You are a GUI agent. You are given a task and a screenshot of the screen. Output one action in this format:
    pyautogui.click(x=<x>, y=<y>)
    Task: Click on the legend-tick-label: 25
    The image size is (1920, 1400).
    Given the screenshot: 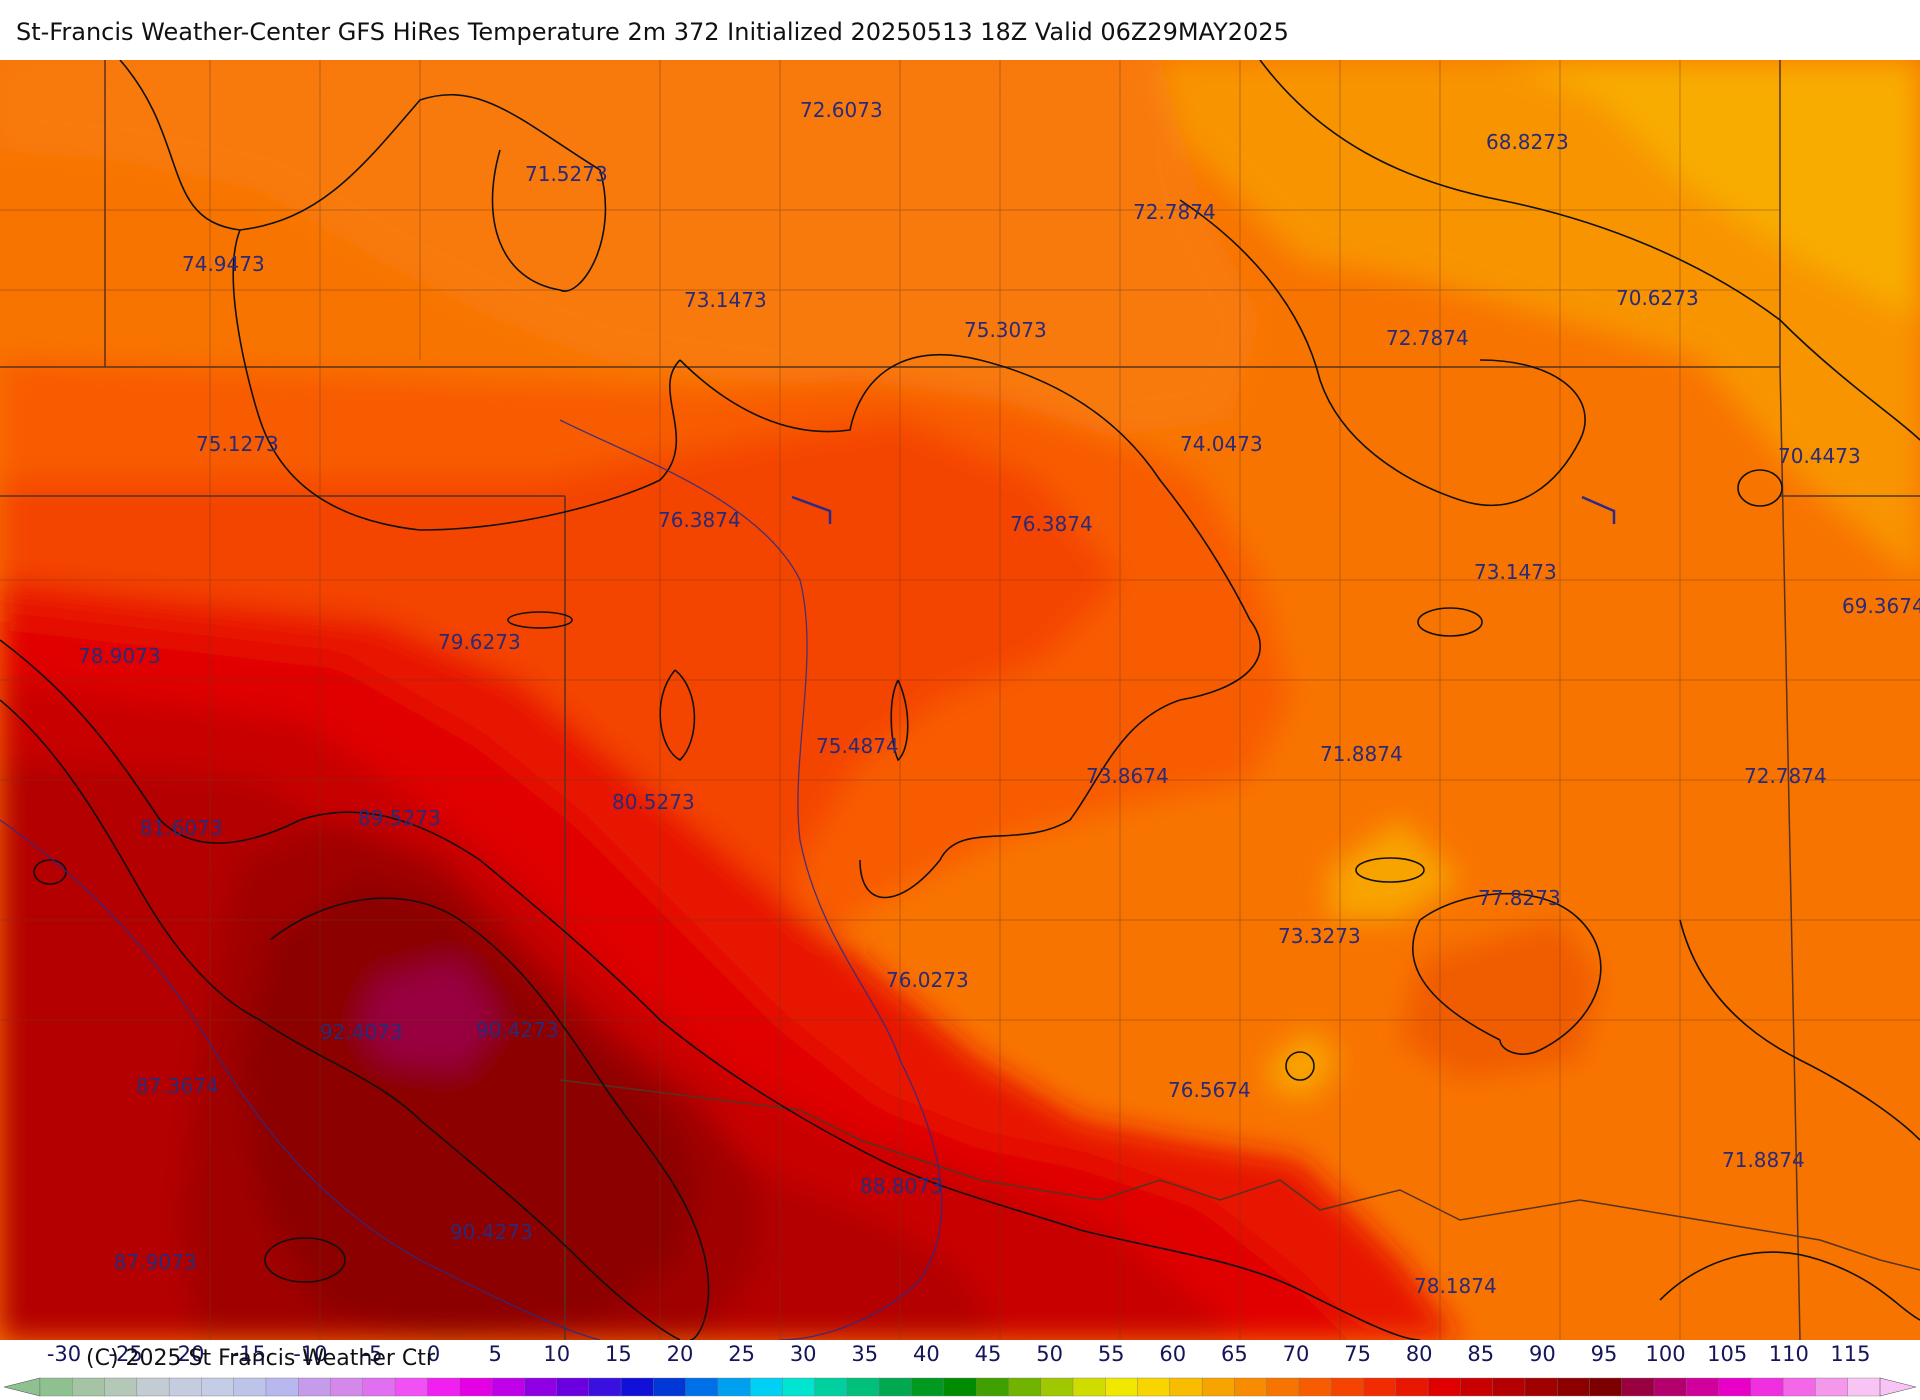 What is the action you would take?
    pyautogui.click(x=741, y=1354)
    